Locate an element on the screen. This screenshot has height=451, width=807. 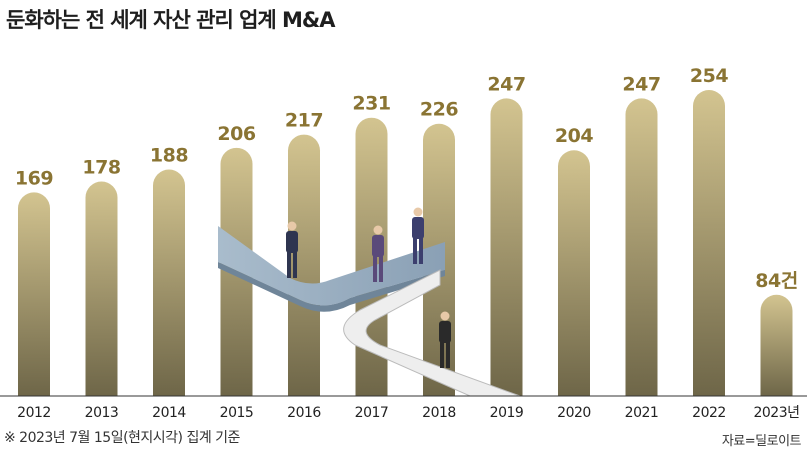
value-label-2017: 231 is located at coordinates (371, 104).